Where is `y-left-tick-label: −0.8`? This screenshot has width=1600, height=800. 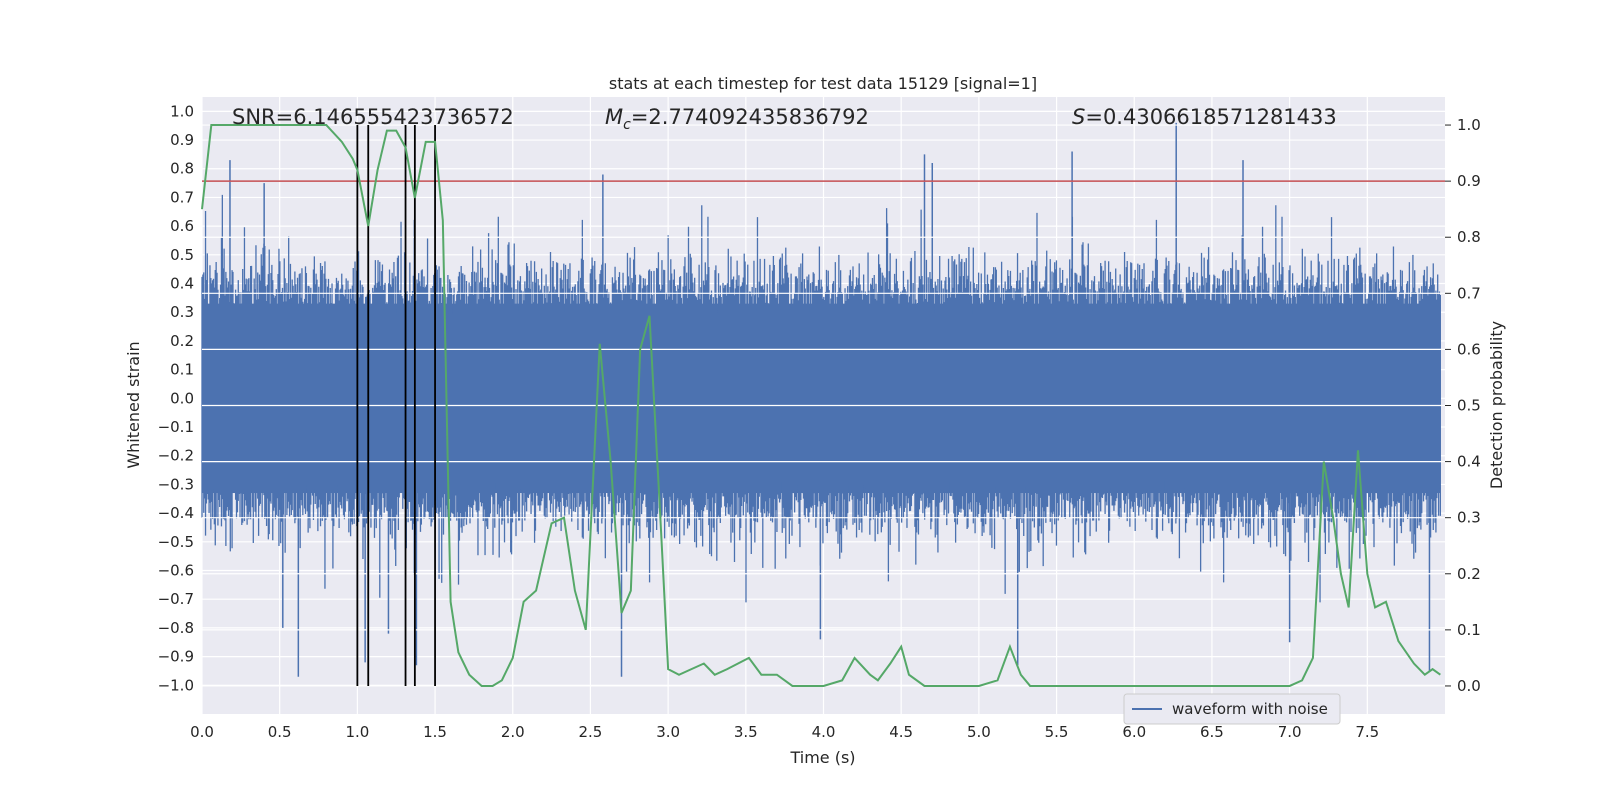 y-left-tick-label: −0.8 is located at coordinates (176, 628).